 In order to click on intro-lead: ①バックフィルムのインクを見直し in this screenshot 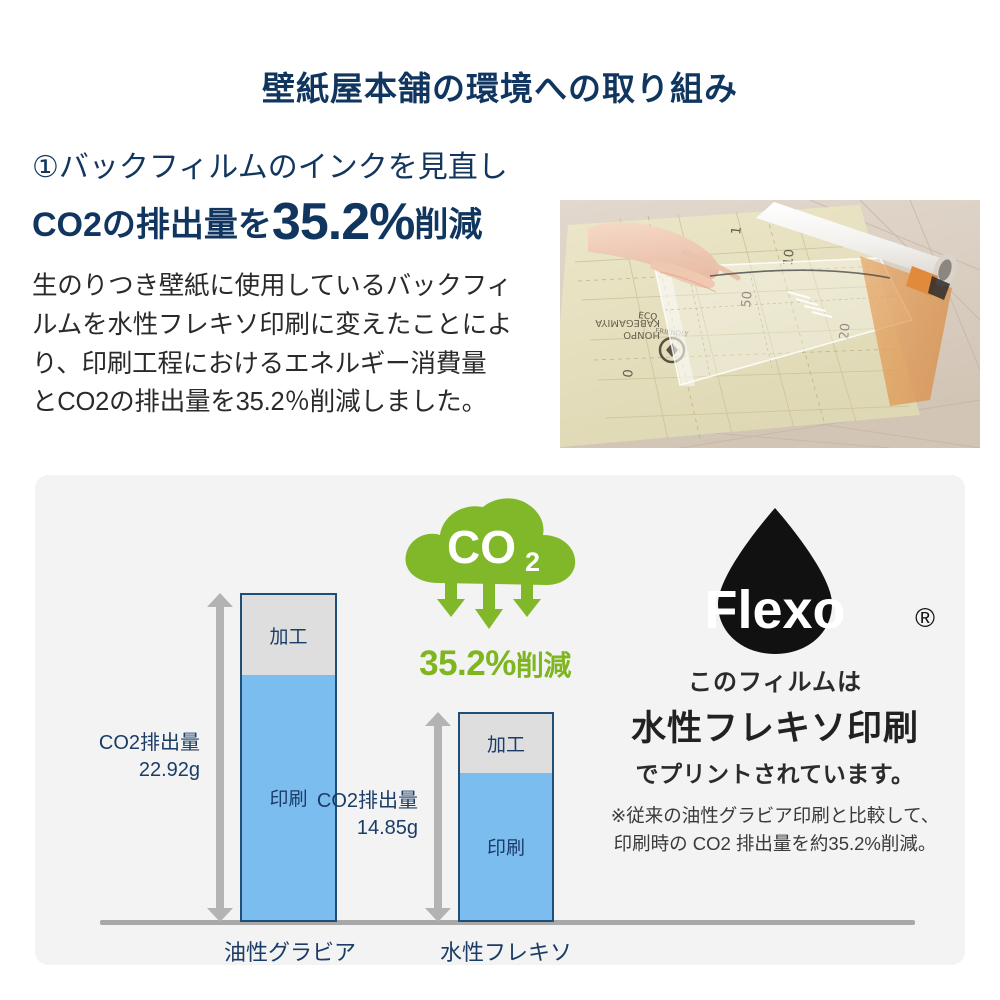, I will do `click(270, 167)`.